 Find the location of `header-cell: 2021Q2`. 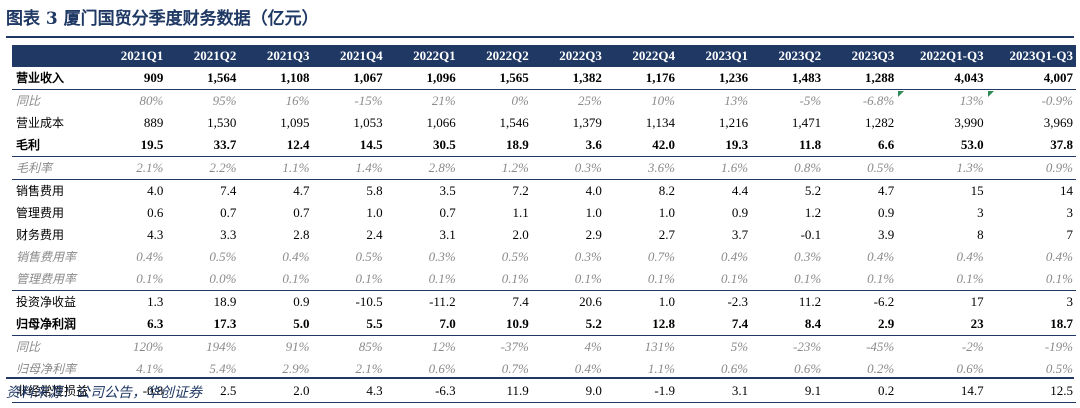

header-cell: 2021Q2 is located at coordinates (203, 56).